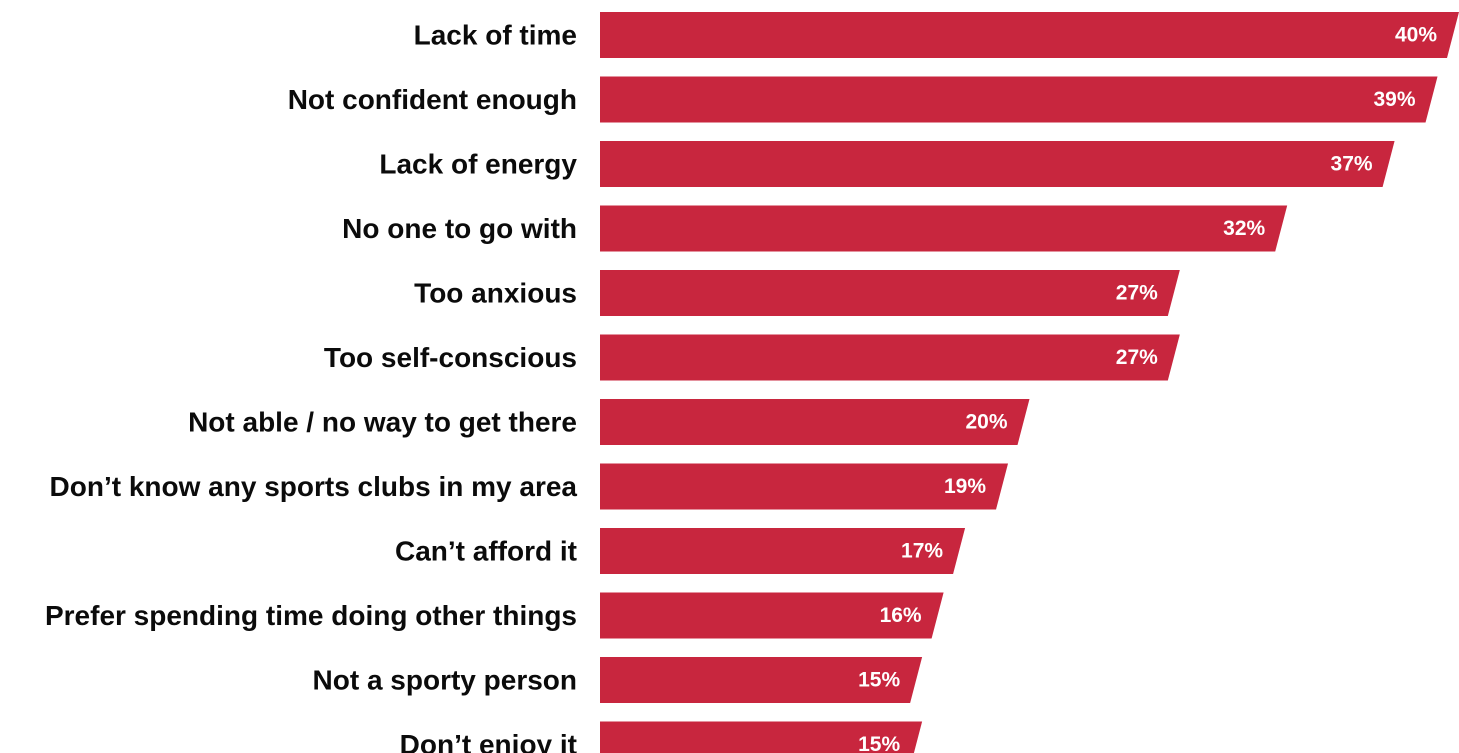  I want to click on data-label: 17%, so click(922, 551).